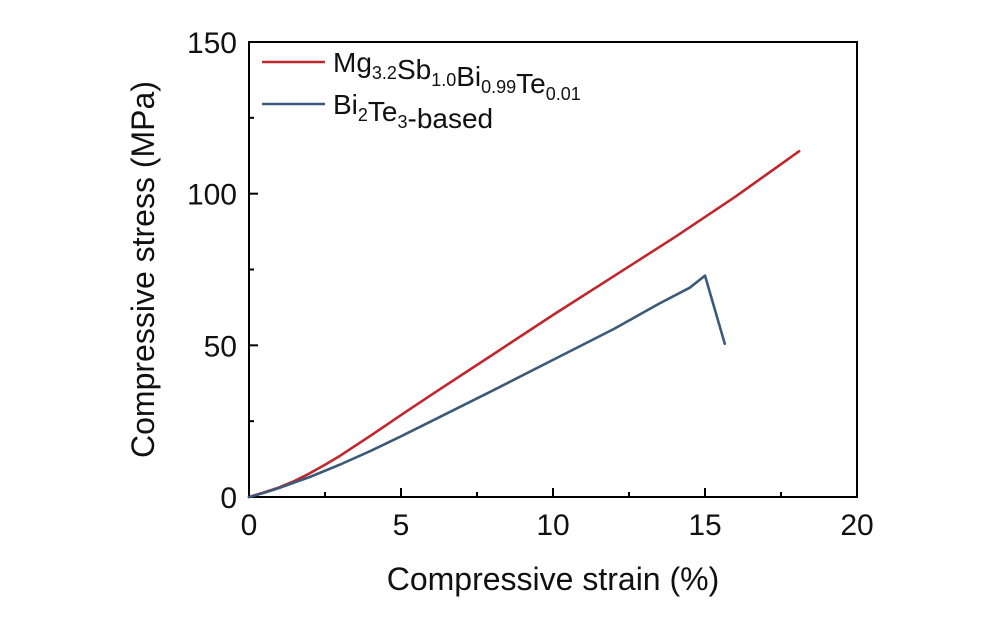 The width and height of the screenshot is (1000, 620). Describe the element at coordinates (228, 498) in the screenshot. I see `y-tick-label: 0` at that location.